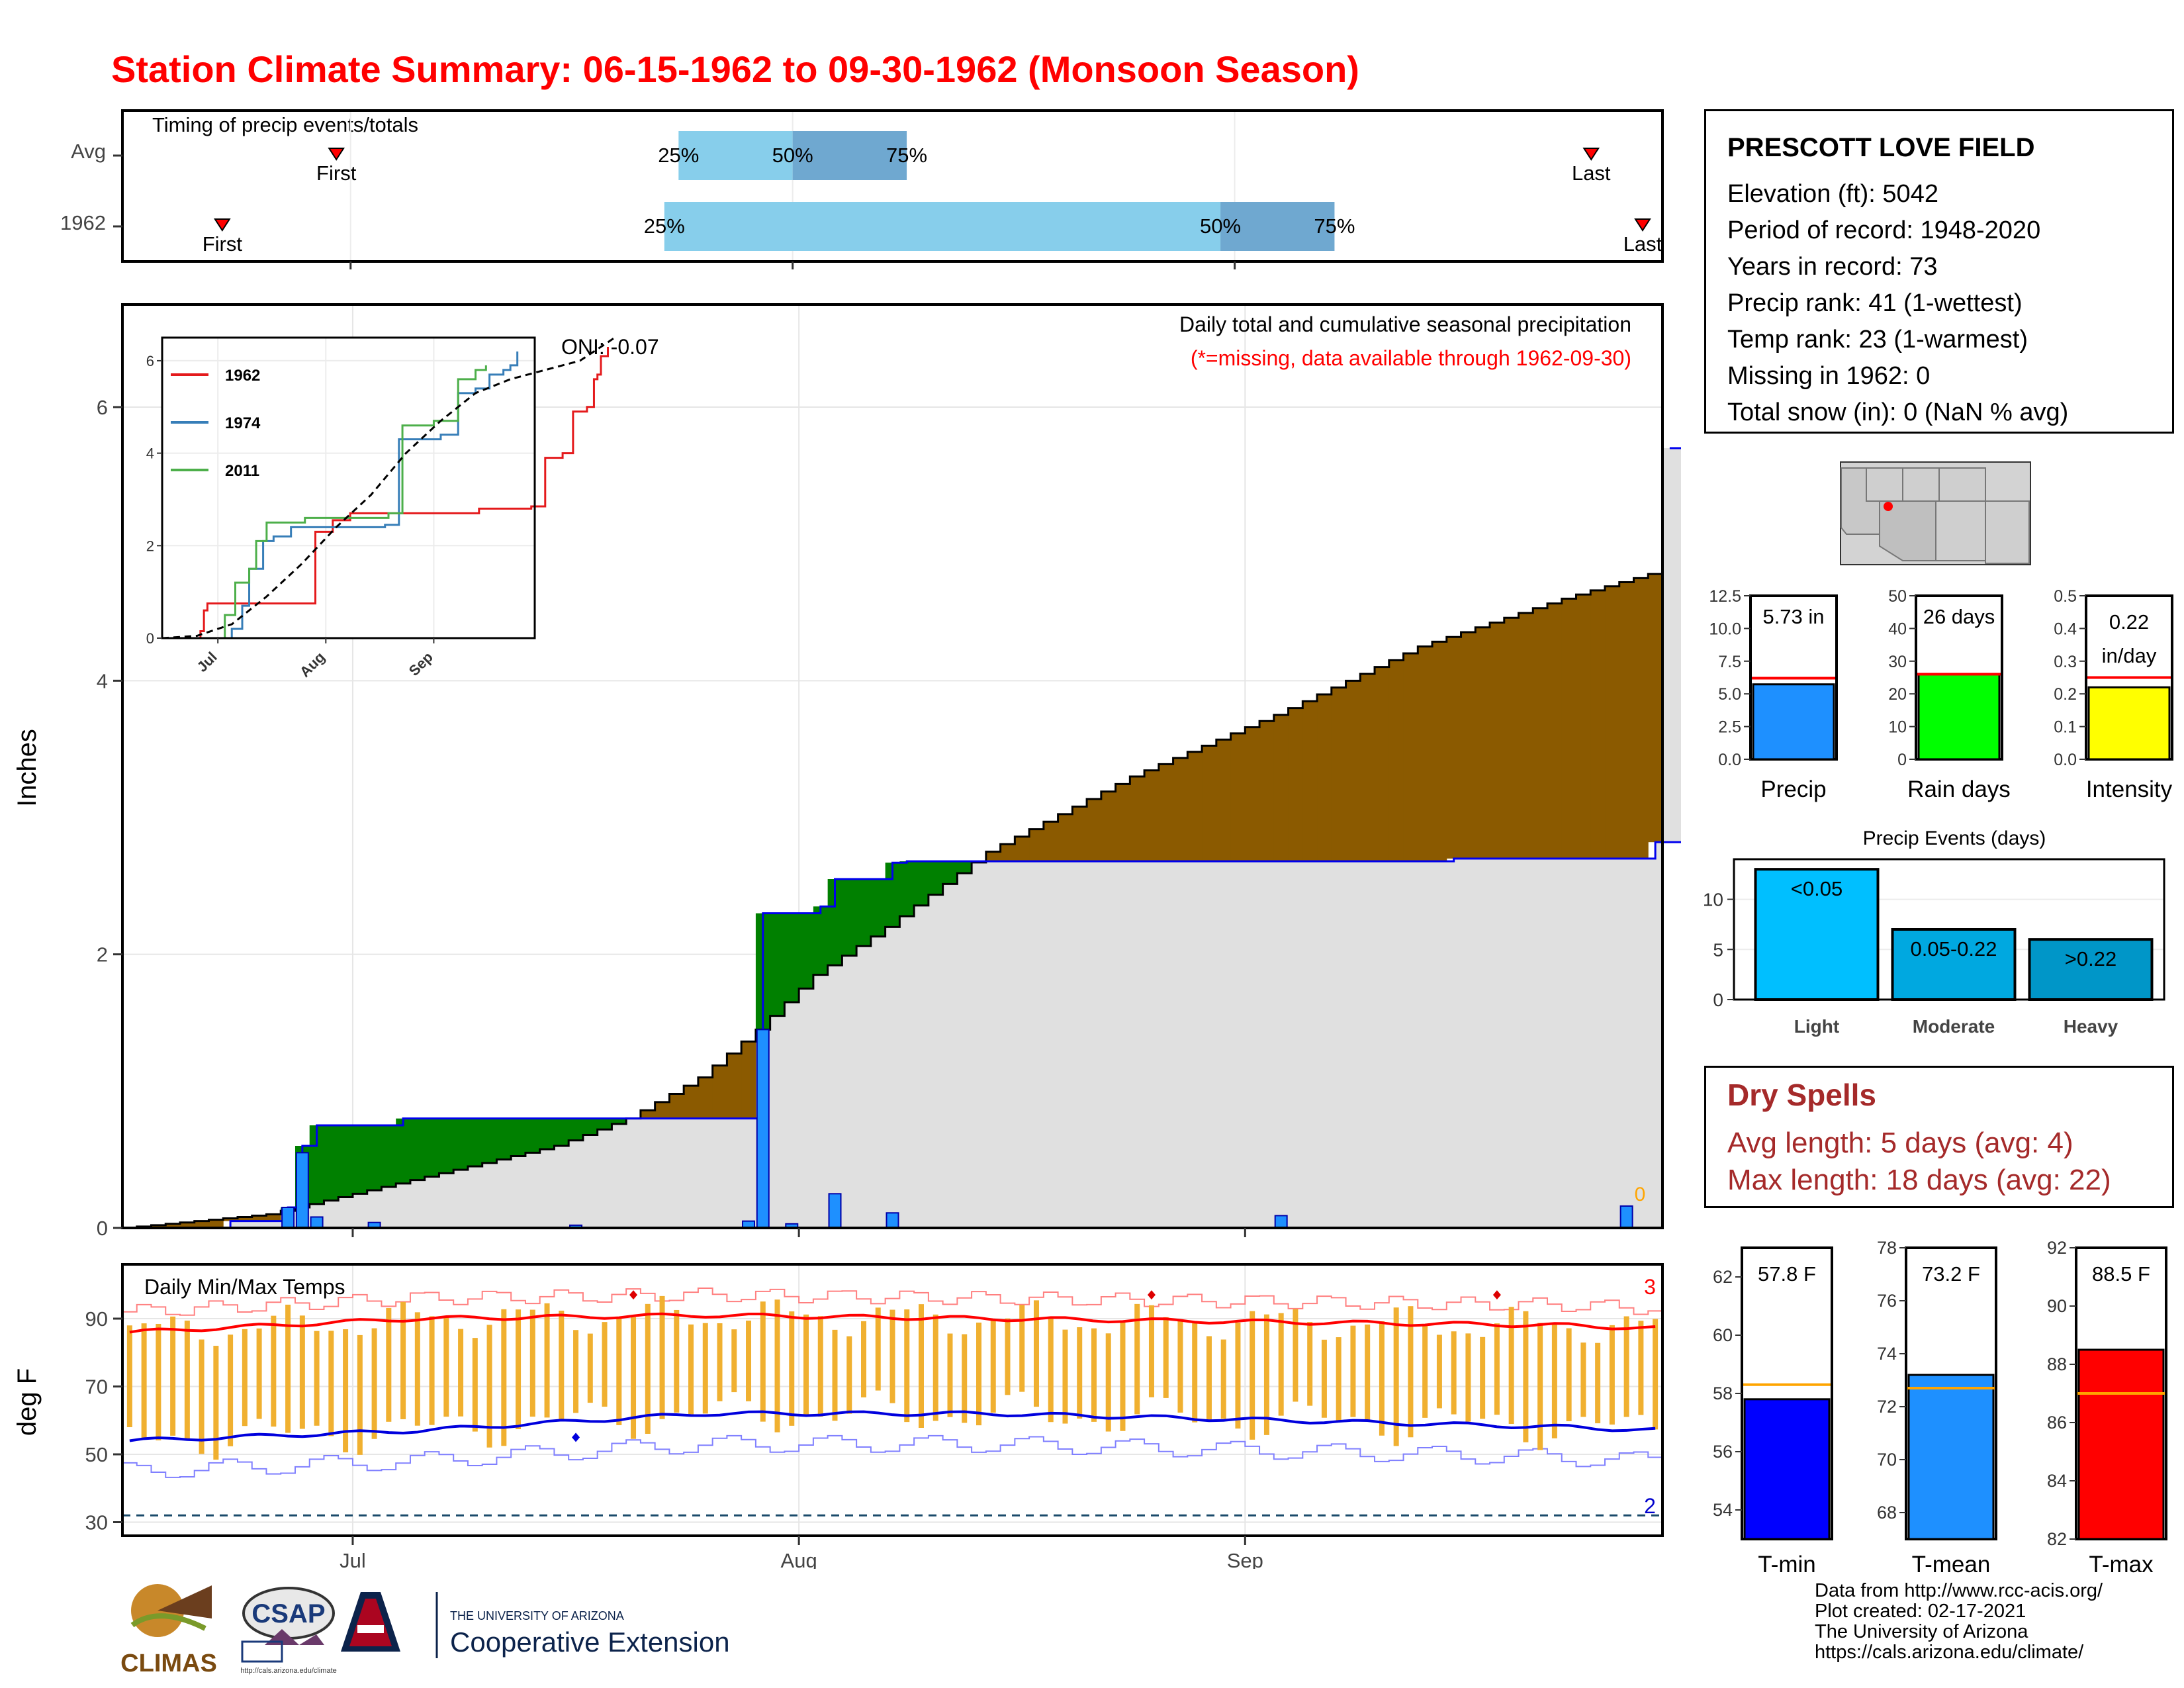  Describe the element at coordinates (1729, 727) in the screenshot. I see `mini-ytick-label: 2.5` at that location.